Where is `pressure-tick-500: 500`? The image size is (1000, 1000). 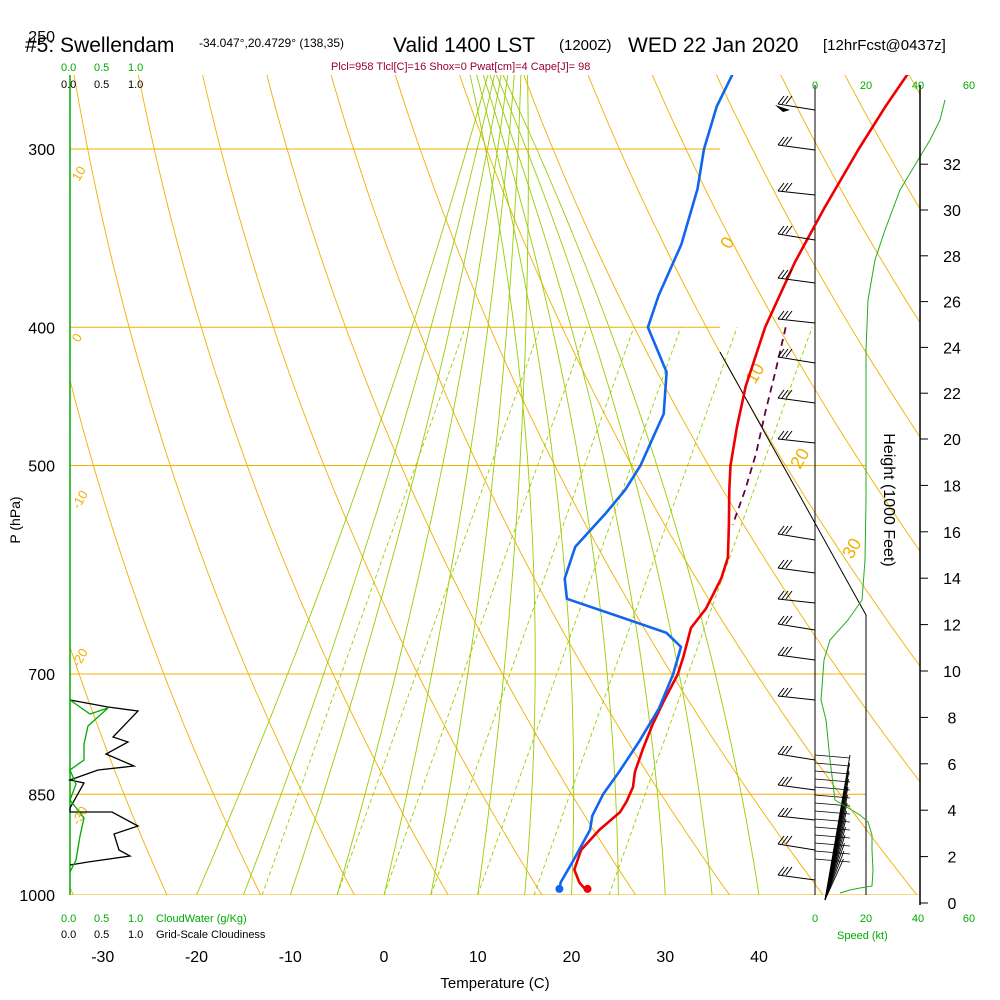 pressure-tick-500: 500 is located at coordinates (41, 467).